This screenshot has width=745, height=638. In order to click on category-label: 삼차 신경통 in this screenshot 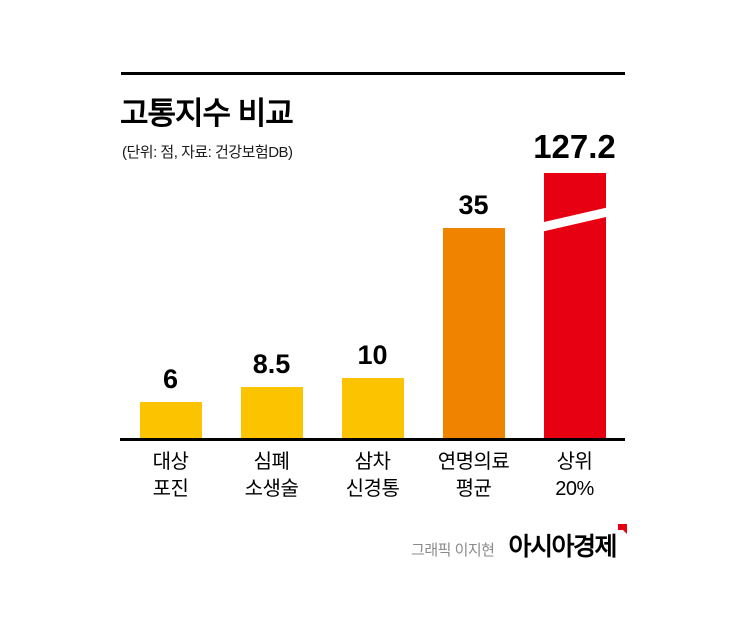, I will do `click(372, 475)`.